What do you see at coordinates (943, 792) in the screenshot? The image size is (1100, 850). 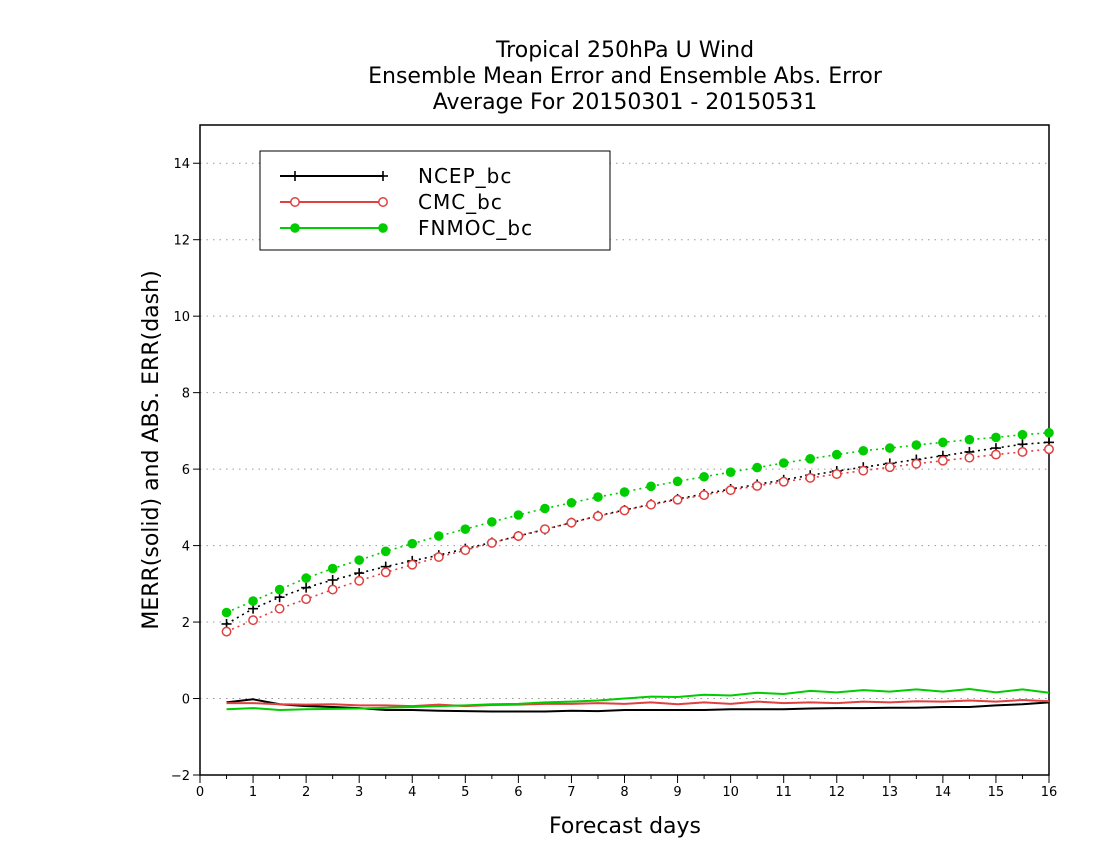 I see `x-tick-label: 14` at bounding box center [943, 792].